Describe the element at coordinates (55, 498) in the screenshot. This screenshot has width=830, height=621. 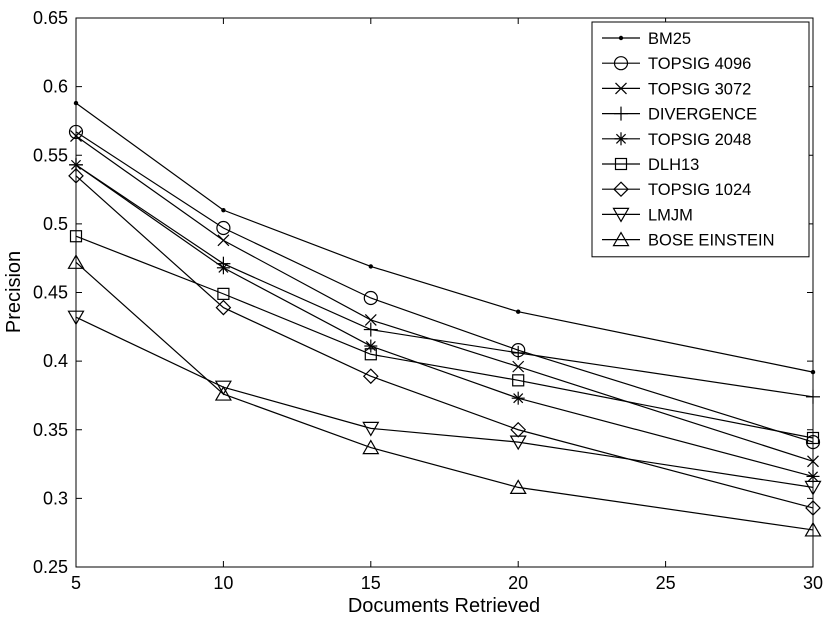
I see `y-tick-label: 0.3` at that location.